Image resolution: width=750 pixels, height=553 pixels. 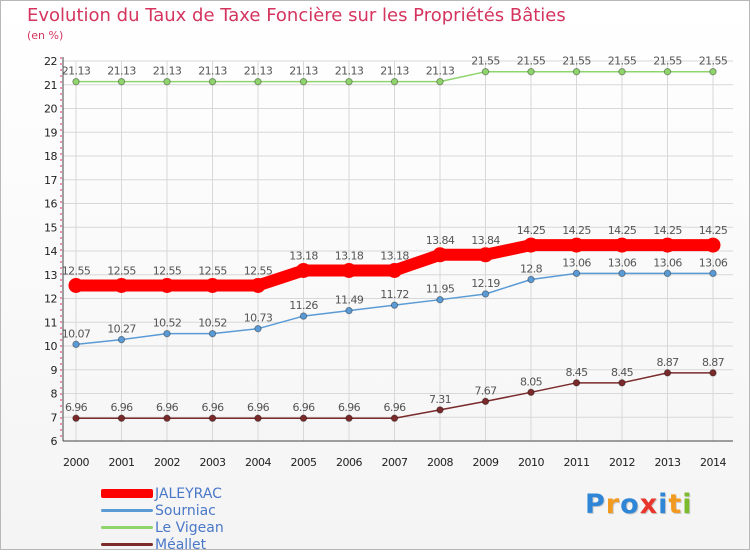 What do you see at coordinates (50, 85) in the screenshot?
I see `y-tick-label: 21` at bounding box center [50, 85].